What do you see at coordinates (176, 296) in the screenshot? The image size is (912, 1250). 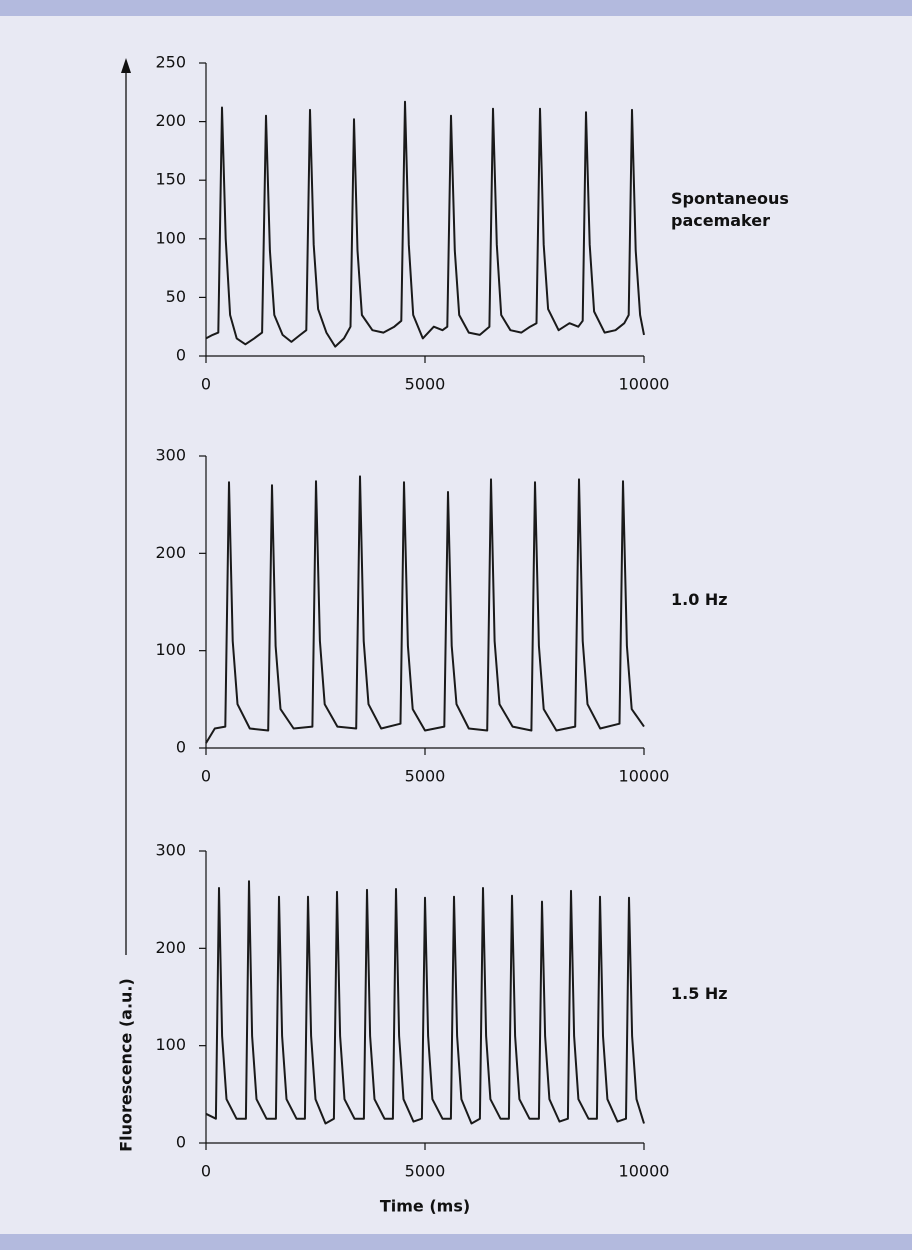 I see `y-tick-label: 50` at bounding box center [176, 296].